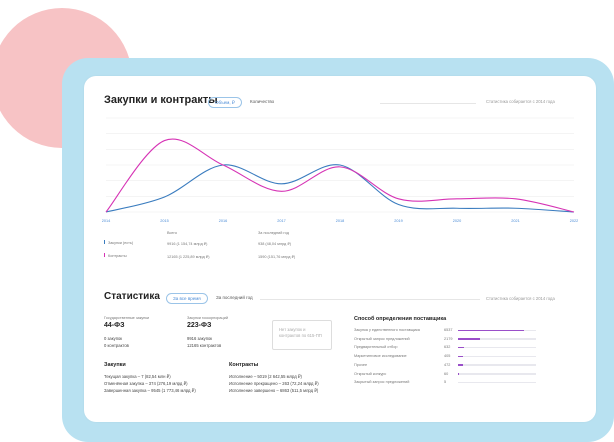  Describe the element at coordinates (398, 221) in the screenshot. I see `x-tick-label: 2019` at that location.